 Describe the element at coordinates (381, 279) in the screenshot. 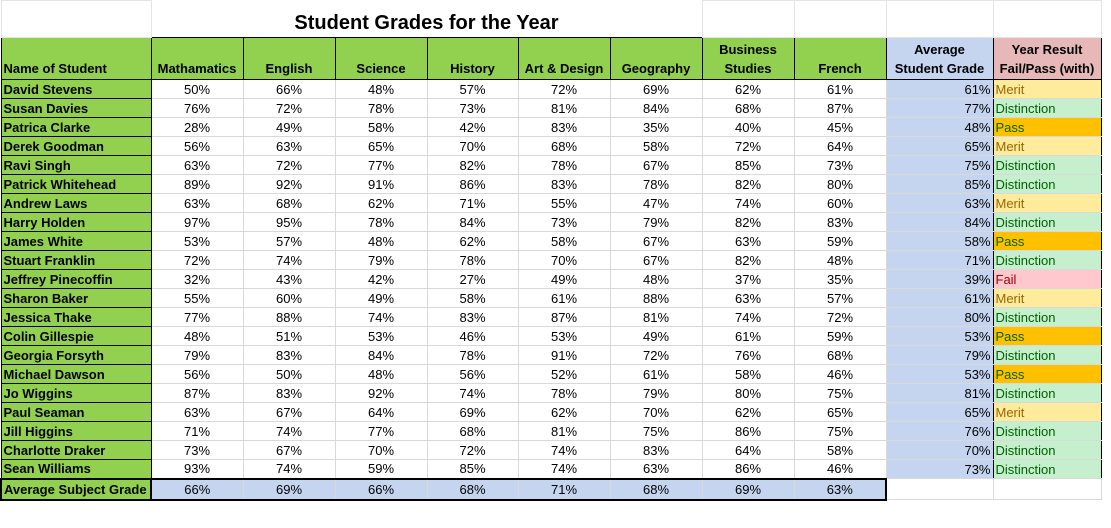

I see `grade-cell: 42%` at that location.